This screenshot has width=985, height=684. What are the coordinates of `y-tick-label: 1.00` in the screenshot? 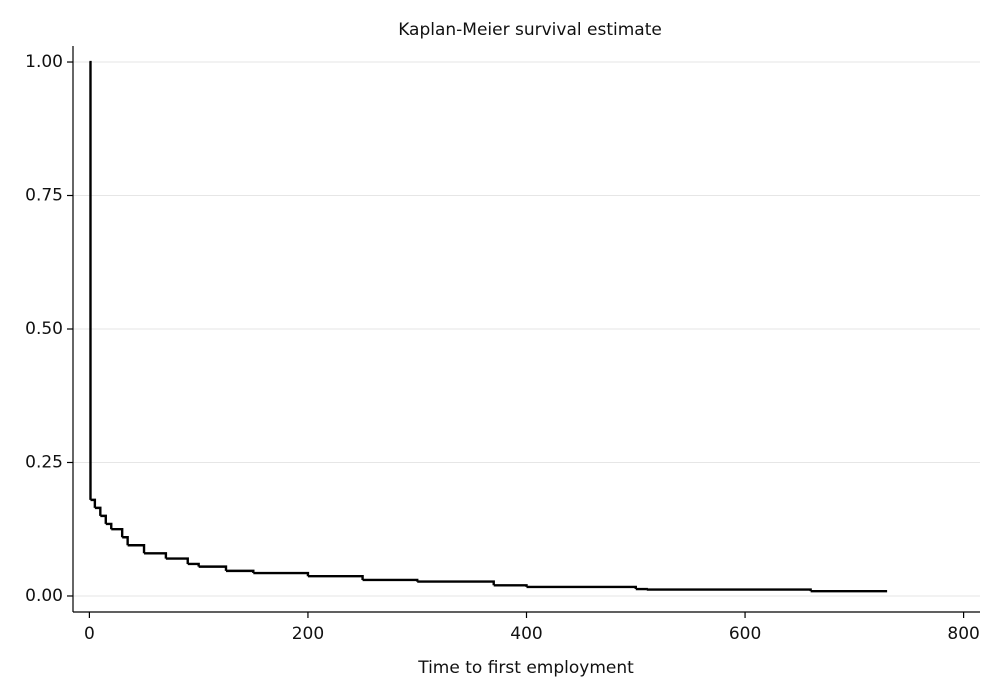 It's located at (44, 62).